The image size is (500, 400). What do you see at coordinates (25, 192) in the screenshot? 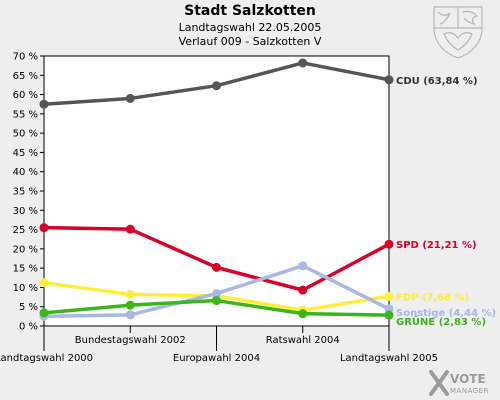
I see `y-tick-label: 35 %` at bounding box center [25, 192].